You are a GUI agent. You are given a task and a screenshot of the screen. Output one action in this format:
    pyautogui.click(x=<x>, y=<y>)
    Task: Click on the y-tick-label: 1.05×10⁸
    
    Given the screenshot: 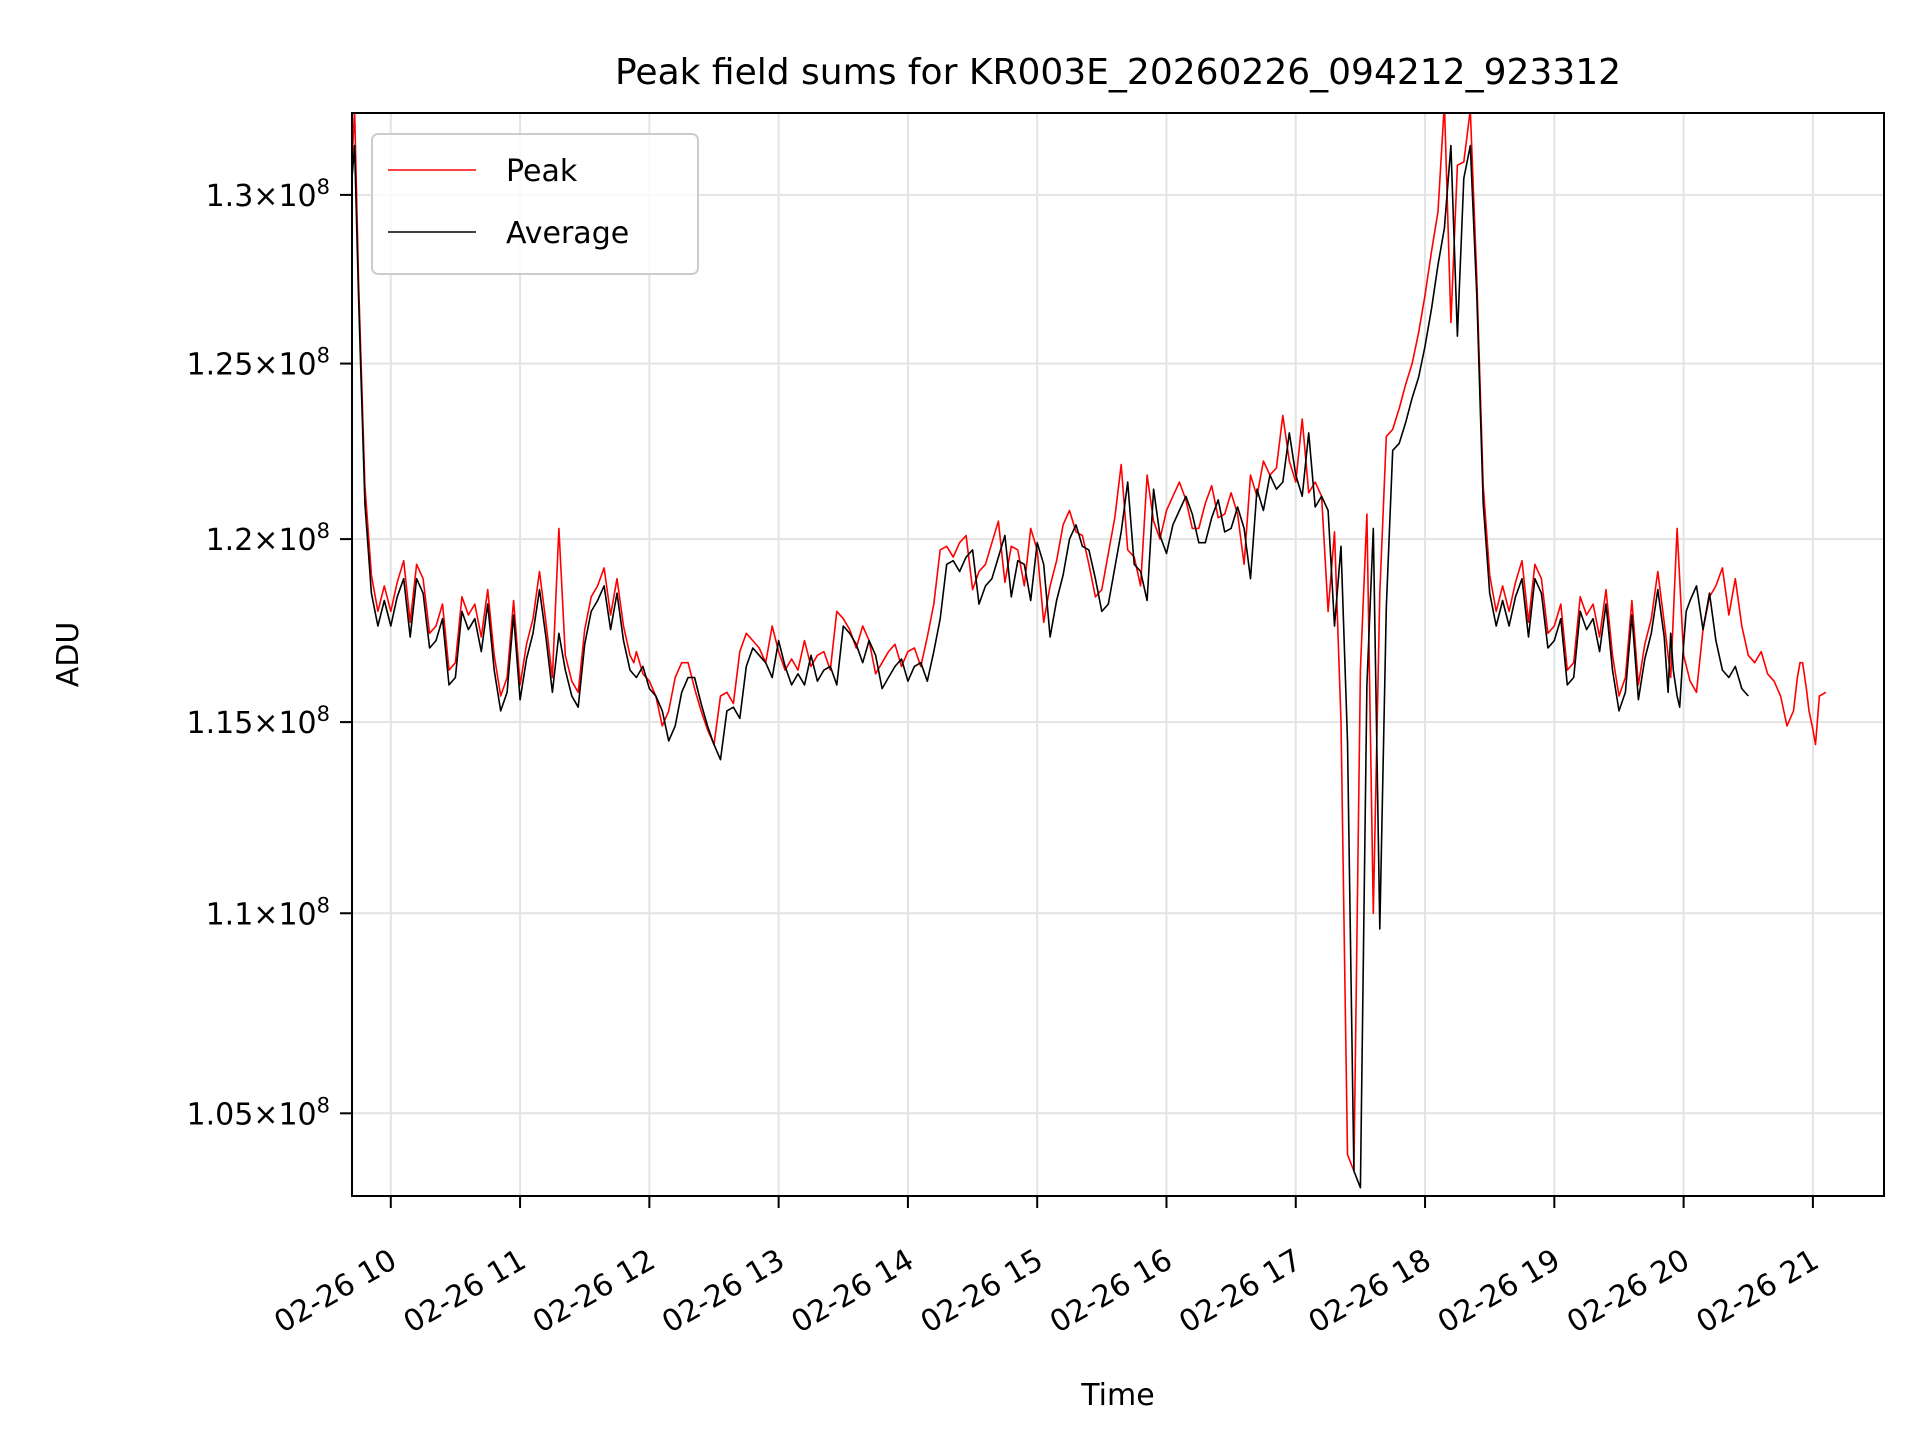 What is the action you would take?
    pyautogui.click(x=259, y=1112)
    